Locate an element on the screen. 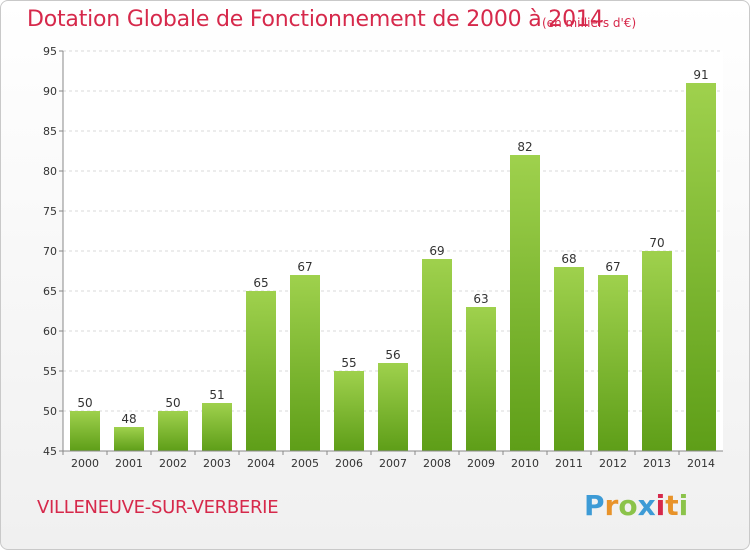 This screenshot has height=550, width=750. value-label-2010: 82 is located at coordinates (524, 147).